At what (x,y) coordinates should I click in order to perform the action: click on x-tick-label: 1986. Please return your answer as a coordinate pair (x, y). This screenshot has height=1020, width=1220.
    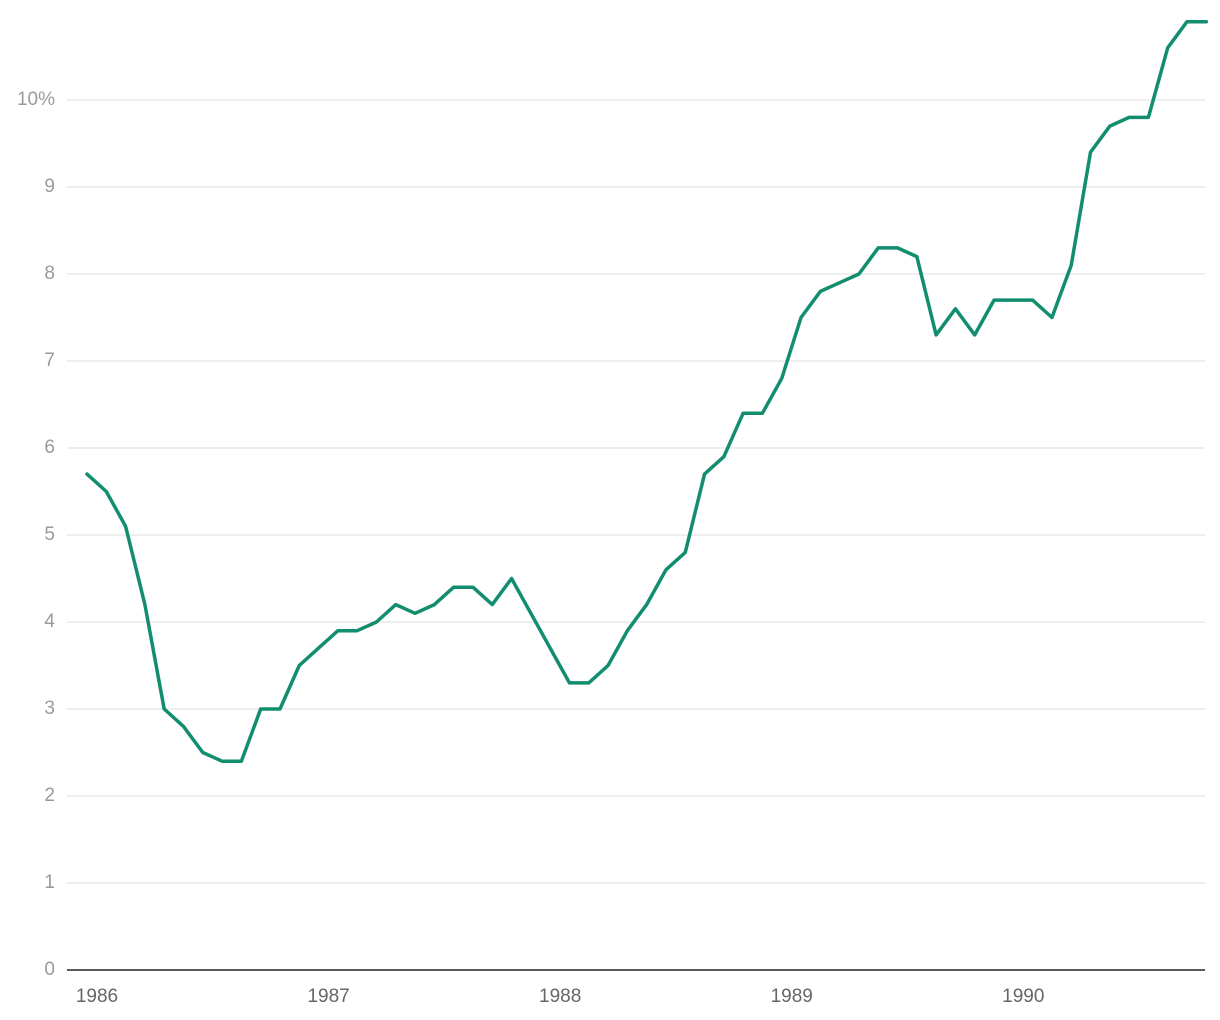
    Looking at the image, I should click on (97, 996).